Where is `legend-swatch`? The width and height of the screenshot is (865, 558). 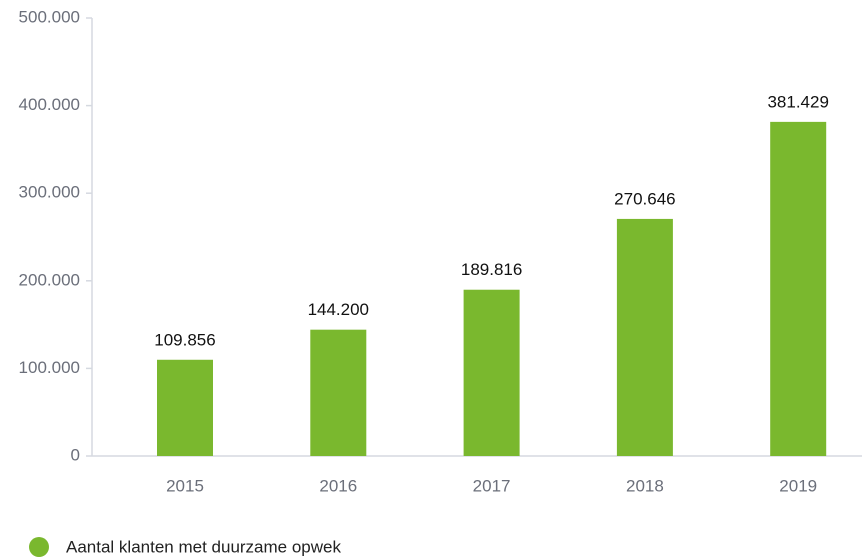 legend-swatch is located at coordinates (39, 547).